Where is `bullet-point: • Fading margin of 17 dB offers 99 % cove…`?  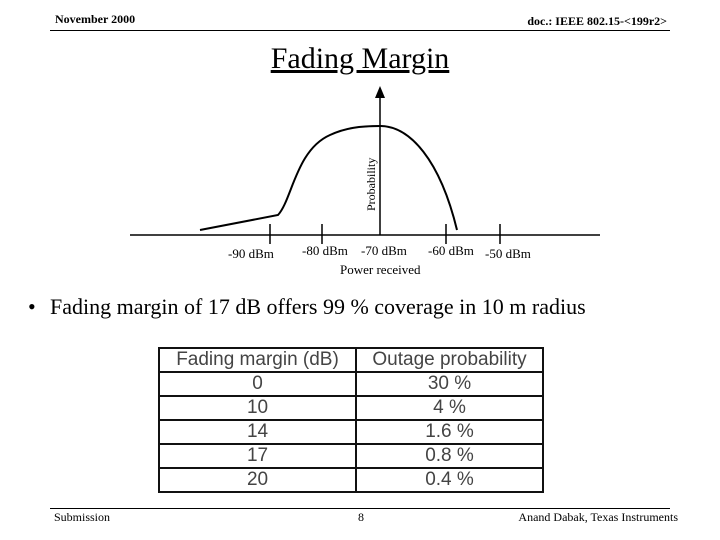 bullet-point: • Fading margin of 17 dB offers 99 % cove… is located at coordinates (307, 307).